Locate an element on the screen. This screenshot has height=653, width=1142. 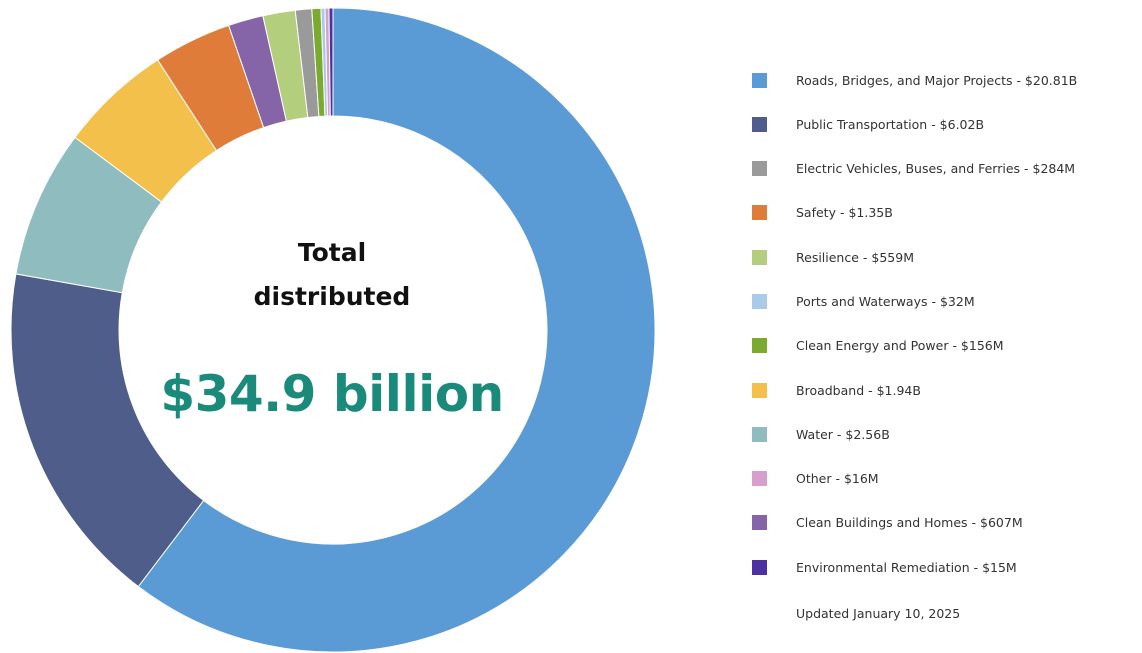
legend-label-6: Clean Energy and Power - $156M is located at coordinates (900, 346).